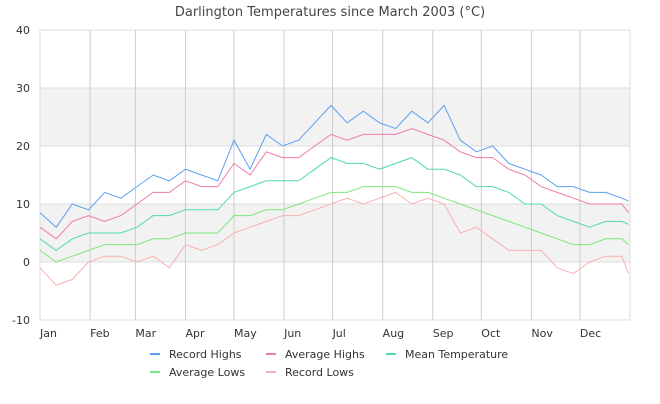 This screenshot has height=404, width=660. I want to click on x-tick-label: Oct, so click(491, 333).